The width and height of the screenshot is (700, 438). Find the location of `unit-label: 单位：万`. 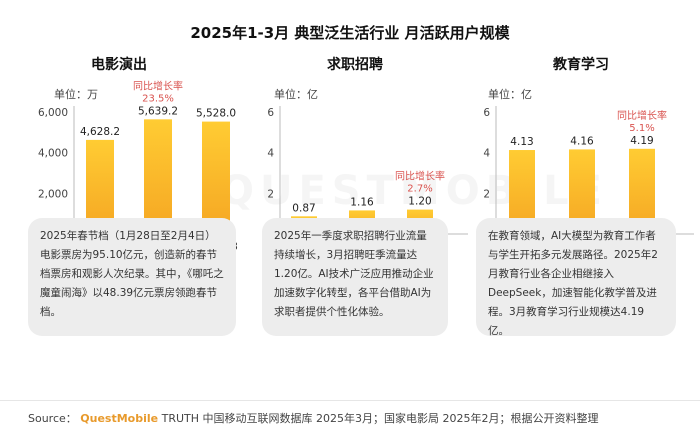

unit-label: 单位：万 is located at coordinates (76, 94).